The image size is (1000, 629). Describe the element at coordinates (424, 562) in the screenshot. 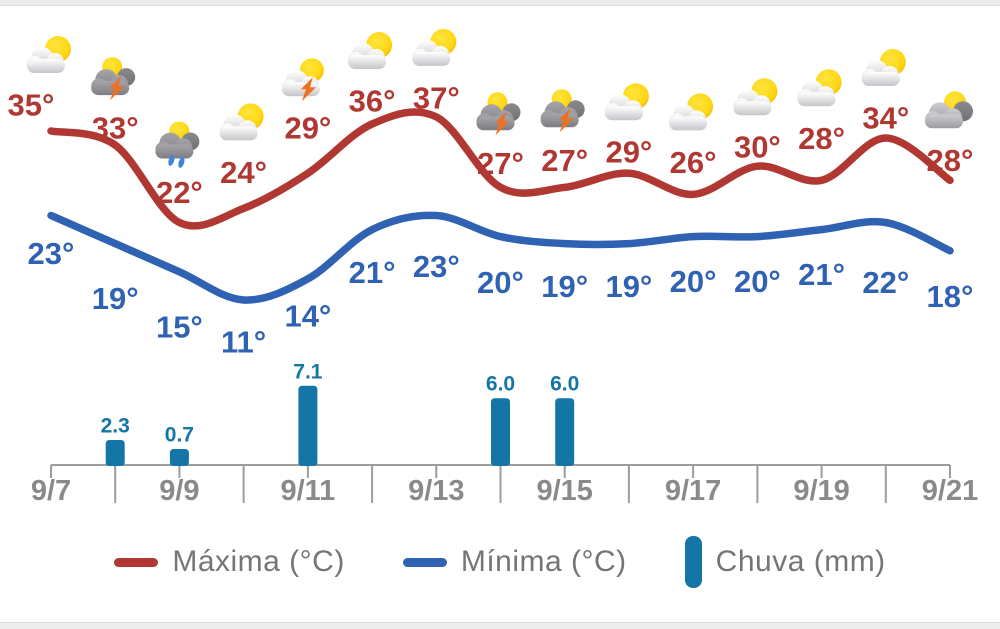

I see `minima-line-swatch` at that location.